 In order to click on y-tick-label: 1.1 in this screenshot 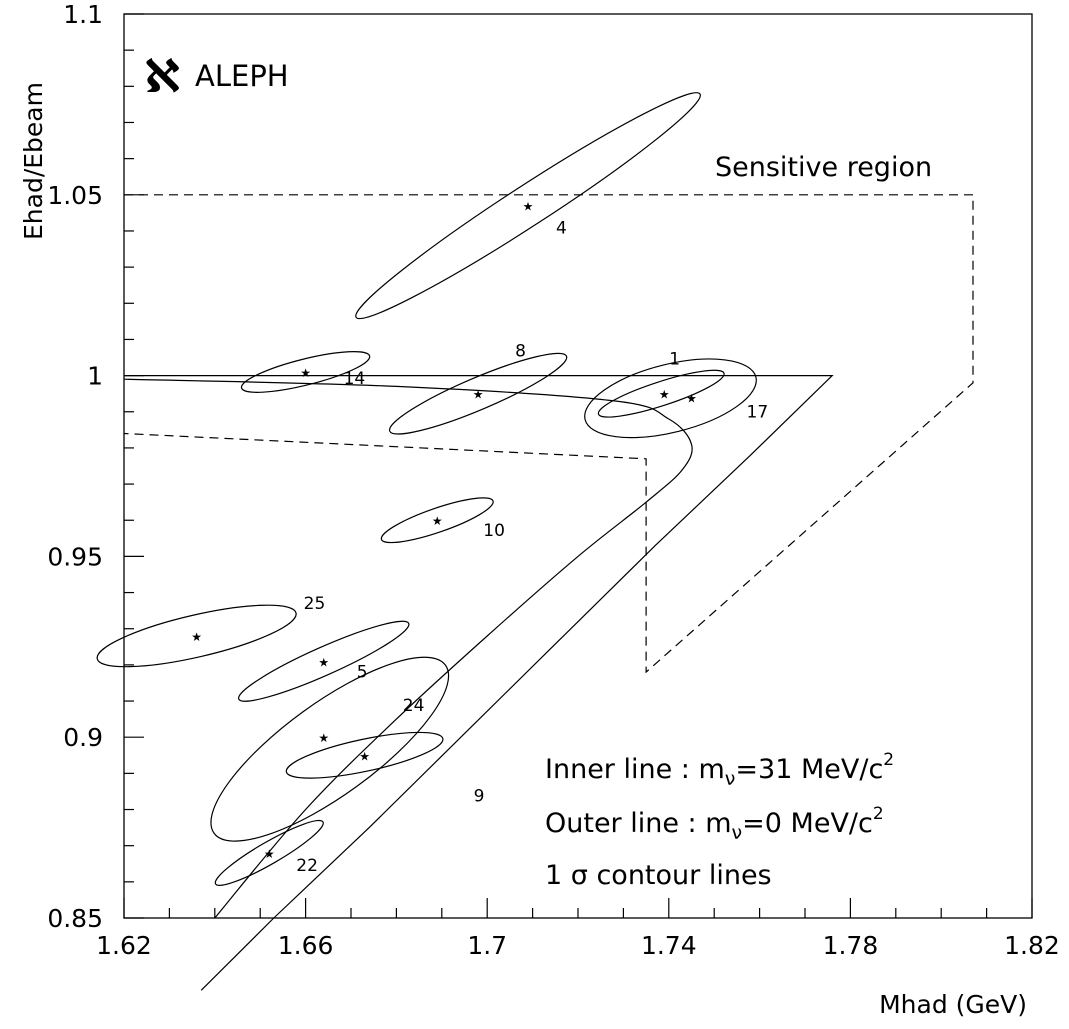, I will do `click(83, 14)`.